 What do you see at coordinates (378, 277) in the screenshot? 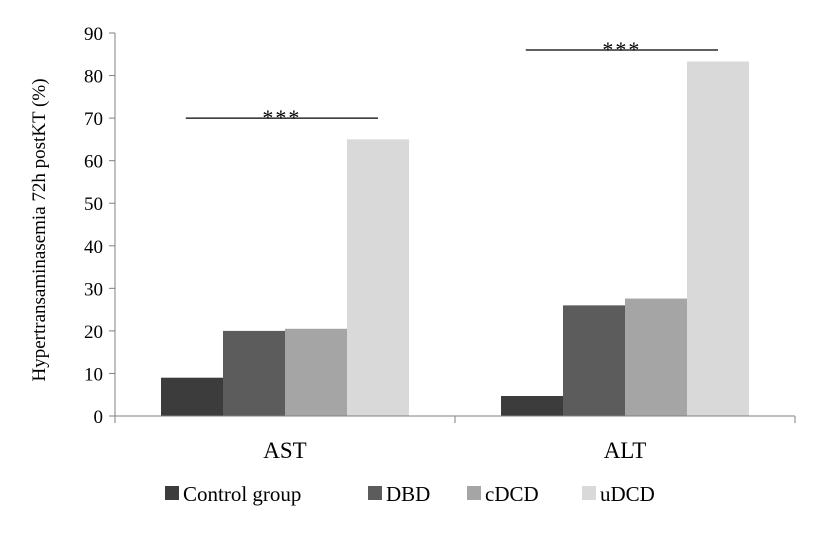
I see `bar-udcd-ast` at bounding box center [378, 277].